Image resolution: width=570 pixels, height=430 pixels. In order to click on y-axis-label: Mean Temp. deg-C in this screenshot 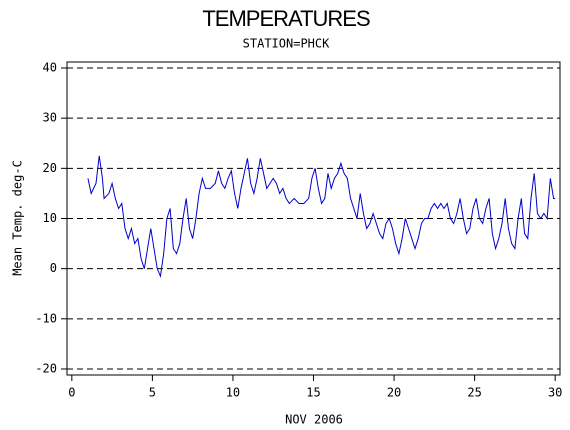, I will do `click(18, 218)`.